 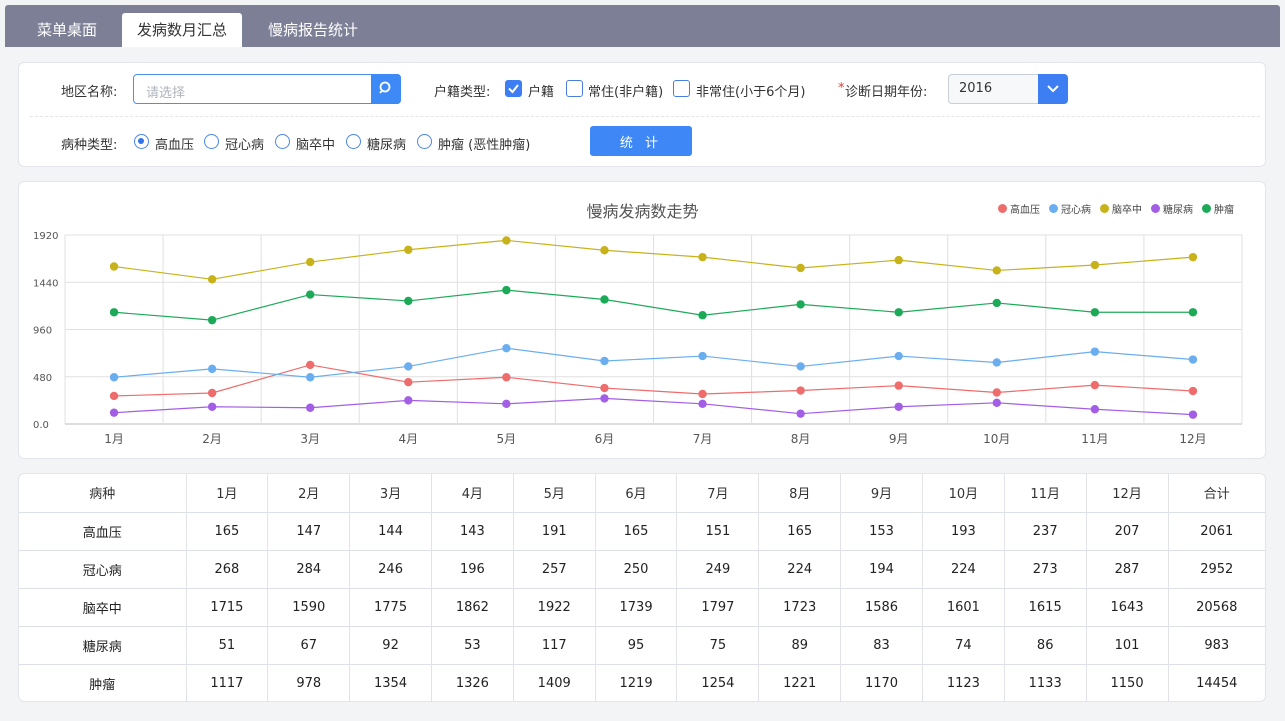 What do you see at coordinates (976, 88) in the screenshot?
I see `year-select-value: 2016` at bounding box center [976, 88].